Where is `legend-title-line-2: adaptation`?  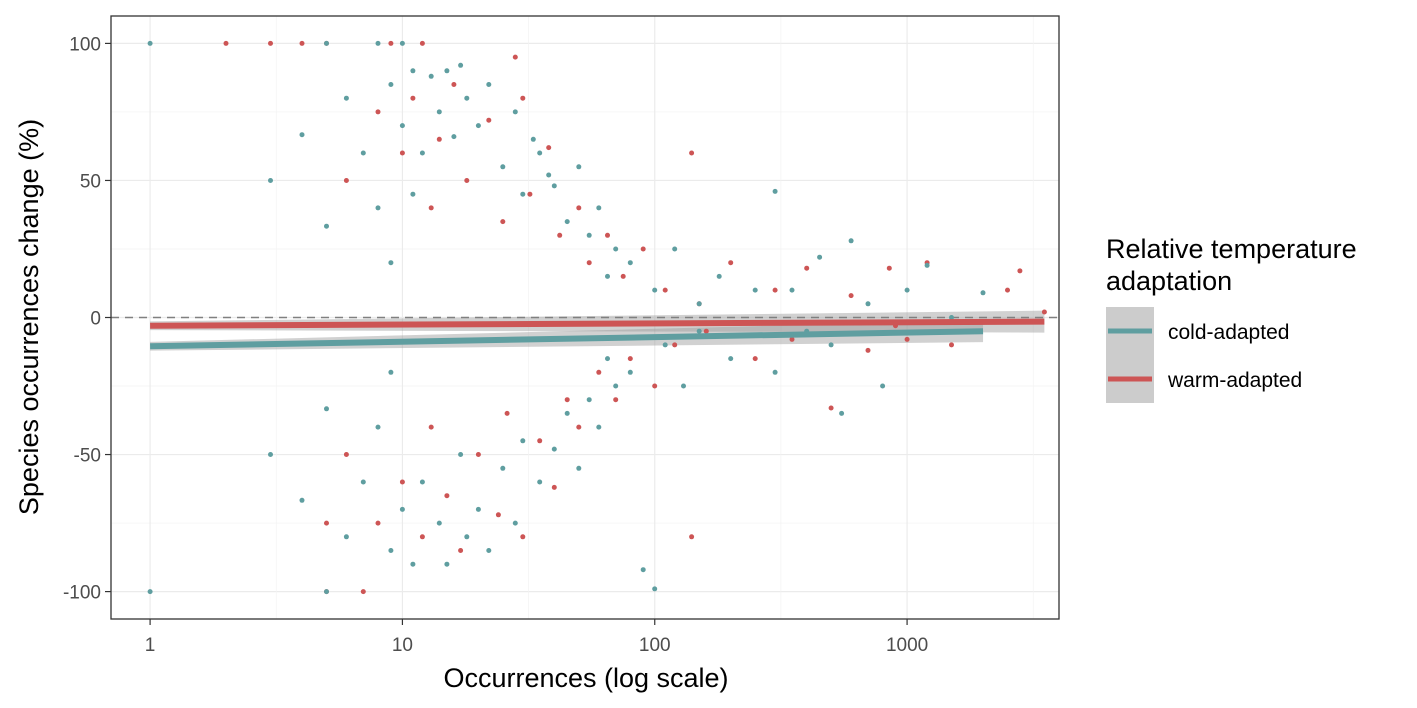
legend-title-line-2: adaptation is located at coordinates (1169, 281).